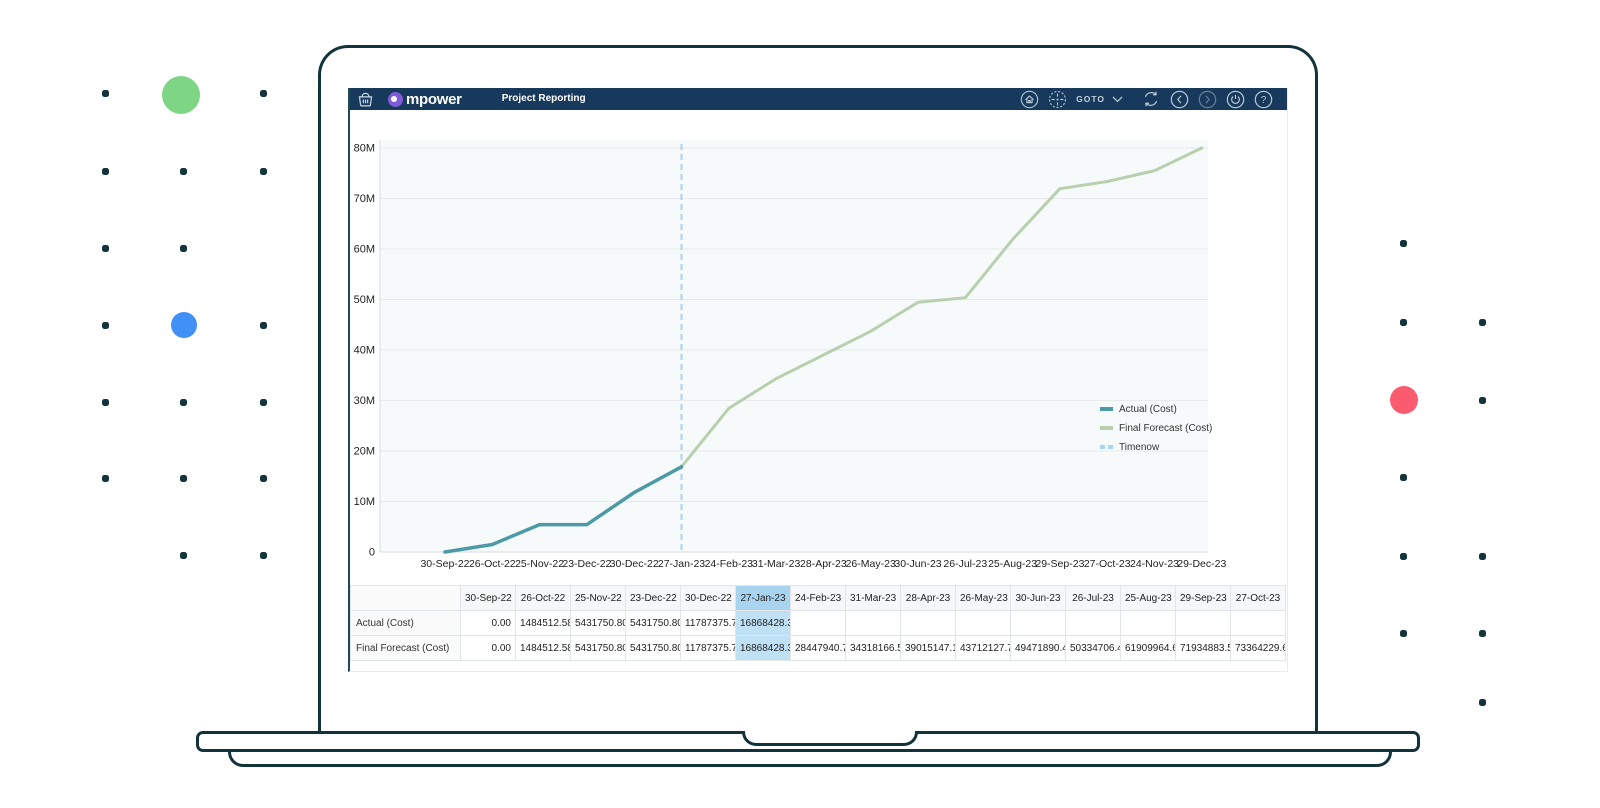 Image resolution: width=1600 pixels, height=808 pixels. I want to click on table-column-header: 30-Dec-22, so click(708, 598).